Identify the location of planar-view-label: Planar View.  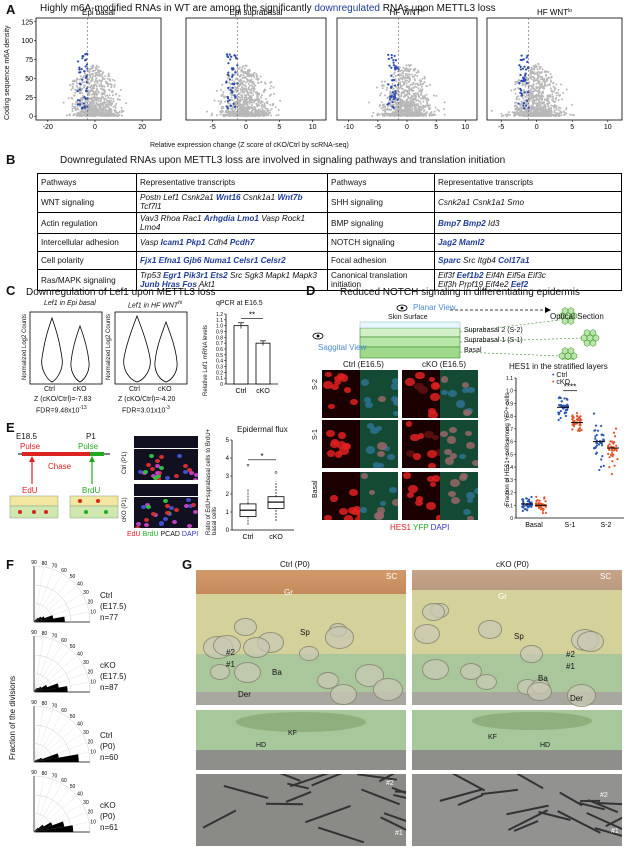
(434, 307).